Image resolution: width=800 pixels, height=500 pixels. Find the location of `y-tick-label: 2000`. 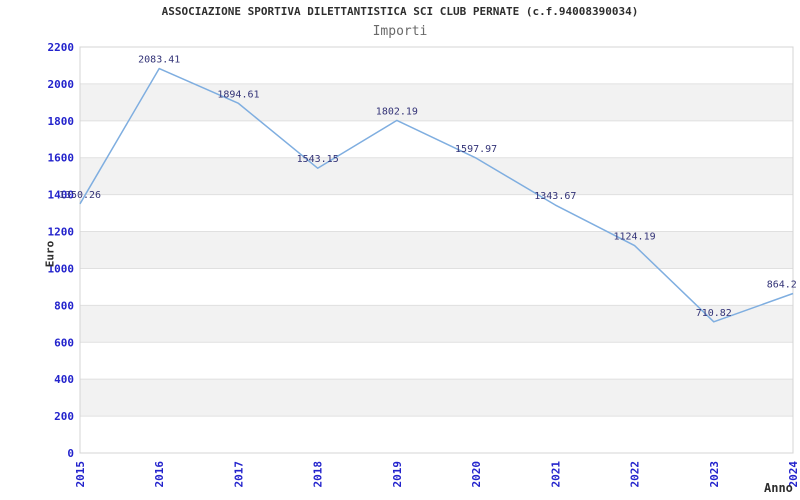

y-tick-label: 2000 is located at coordinates (61, 84).